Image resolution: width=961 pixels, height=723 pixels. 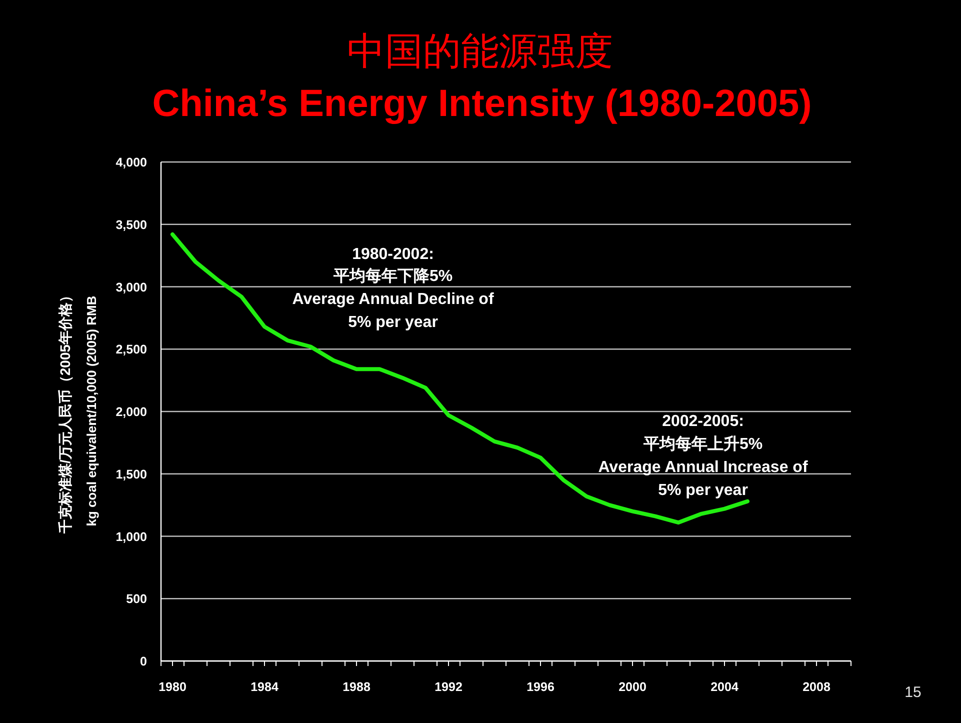 What do you see at coordinates (703, 421) in the screenshot?
I see `annotation: 2002-2005:` at bounding box center [703, 421].